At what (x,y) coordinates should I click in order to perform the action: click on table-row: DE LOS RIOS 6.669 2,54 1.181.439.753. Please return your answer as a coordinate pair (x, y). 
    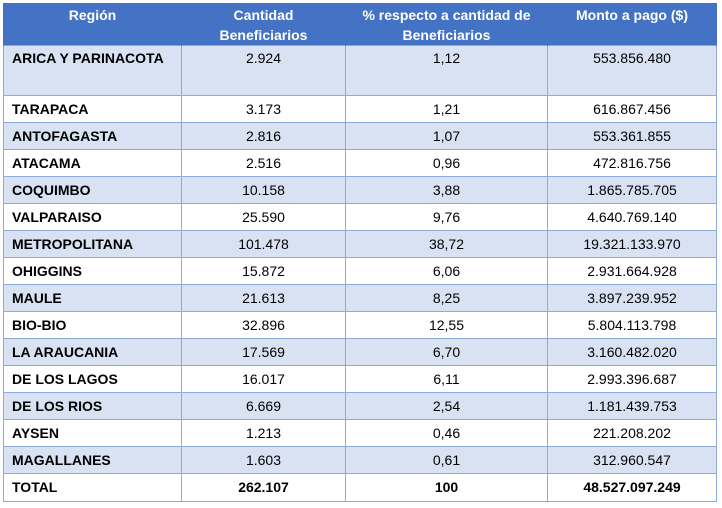
    Looking at the image, I should click on (360, 406).